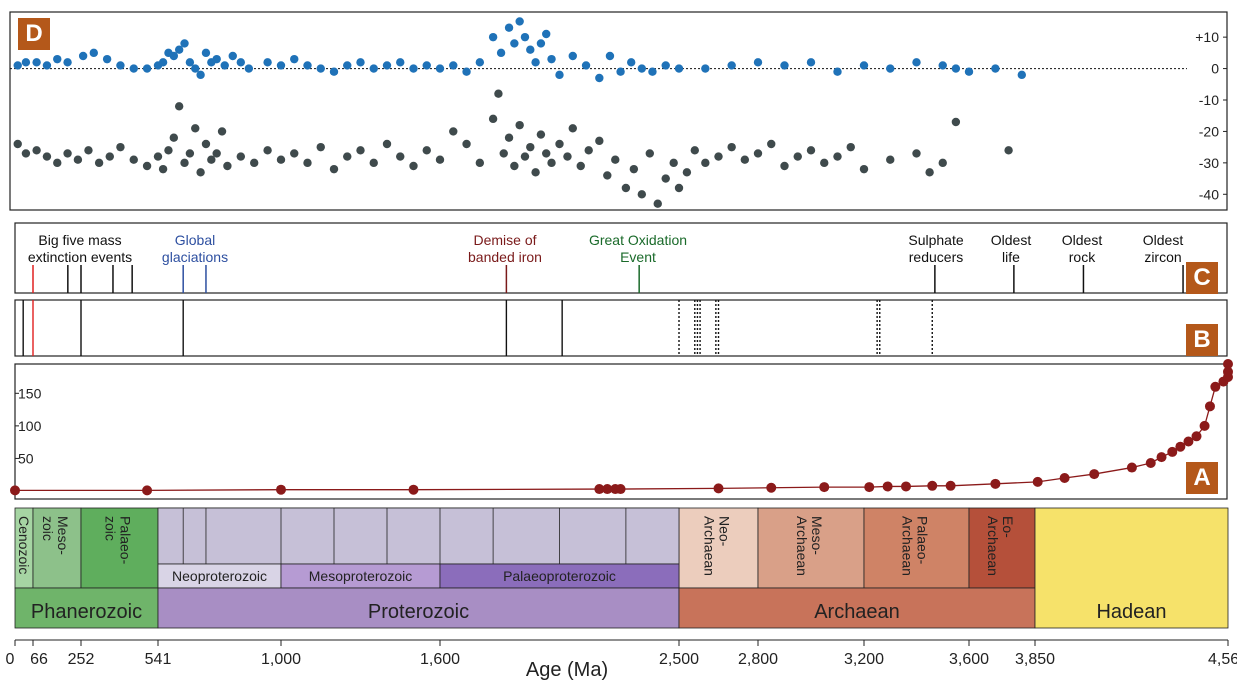 The image size is (1237, 681). I want to click on annotation-line2: glaciations, so click(195, 257).